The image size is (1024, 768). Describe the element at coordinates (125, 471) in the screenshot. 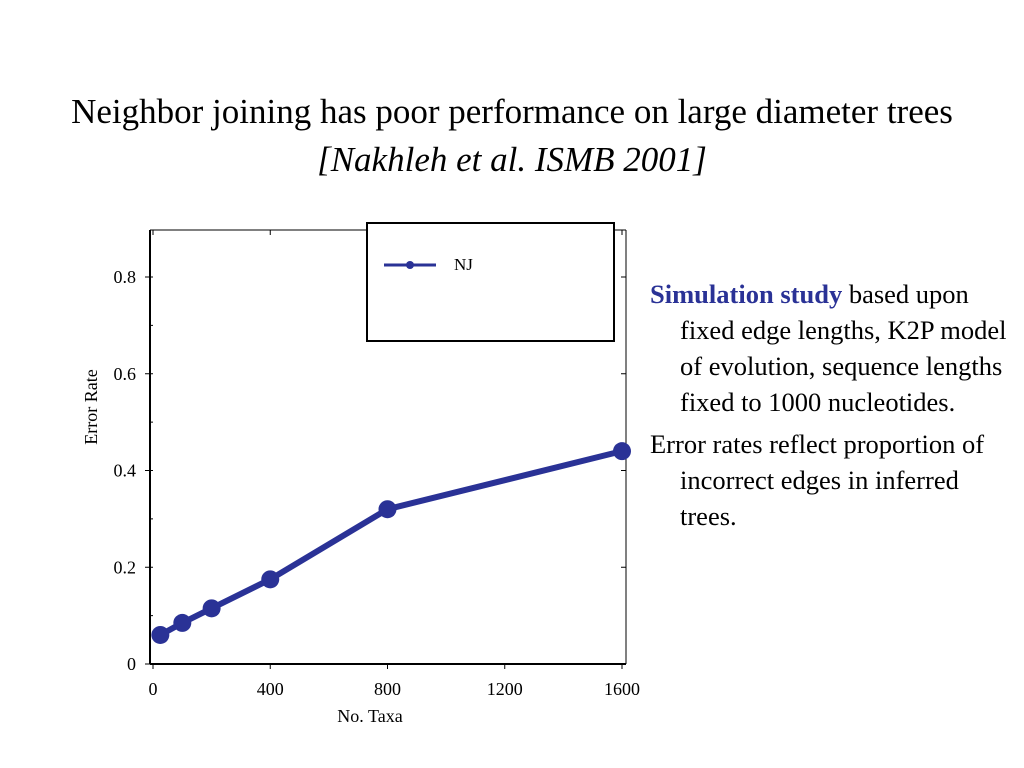

I see `y-tick-label: 0.4` at that location.